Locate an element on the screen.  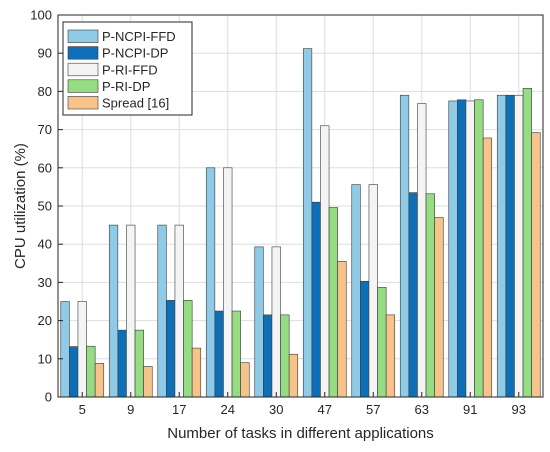
y-tick-label: 60 is located at coordinates (45, 167).